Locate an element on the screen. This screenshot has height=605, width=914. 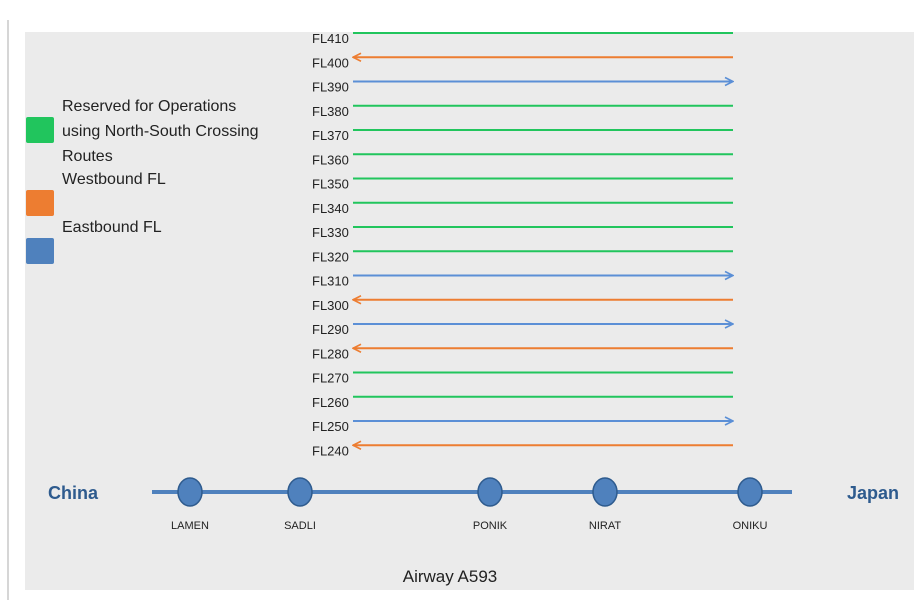
waypoint-label: LAMEN is located at coordinates (190, 526).